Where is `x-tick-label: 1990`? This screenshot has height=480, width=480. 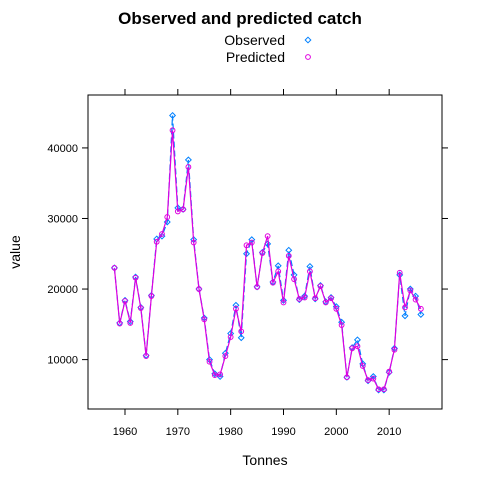 x-tick-label: 1990 is located at coordinates (283, 432).